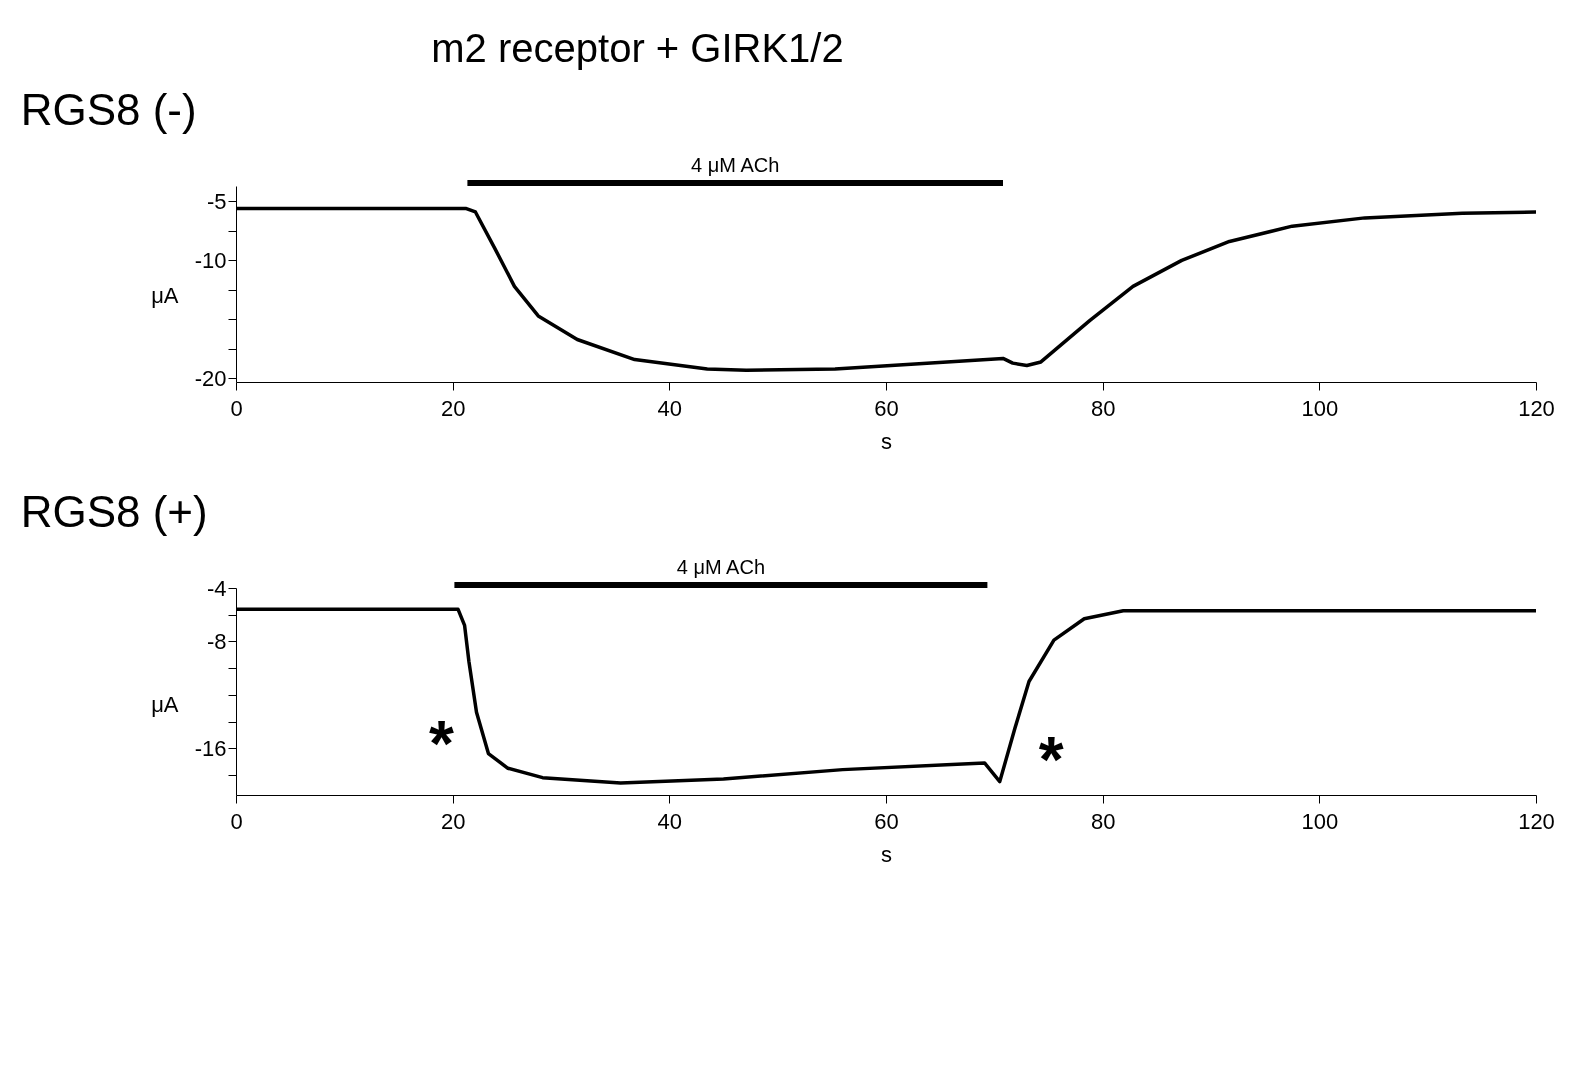  I want to click on chart-title: m2 receptor + GIRK1/2, so click(637, 48).